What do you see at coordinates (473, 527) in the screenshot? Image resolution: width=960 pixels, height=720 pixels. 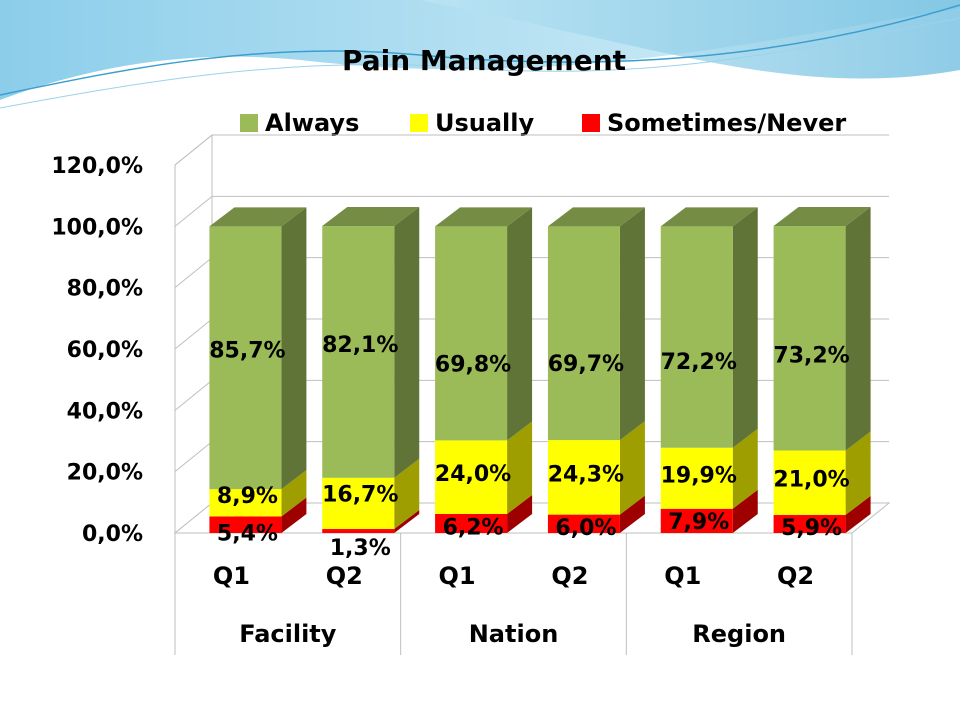 I see `data-label: 6,2%` at bounding box center [473, 527].